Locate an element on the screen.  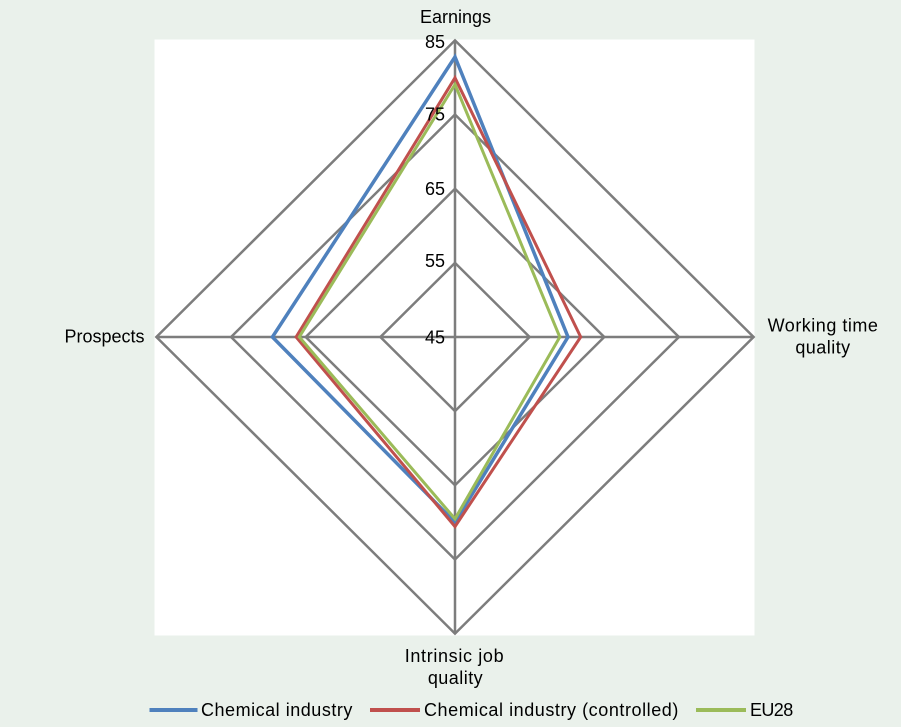
svg-text: Chemical industry is located at coordinates (277, 710).